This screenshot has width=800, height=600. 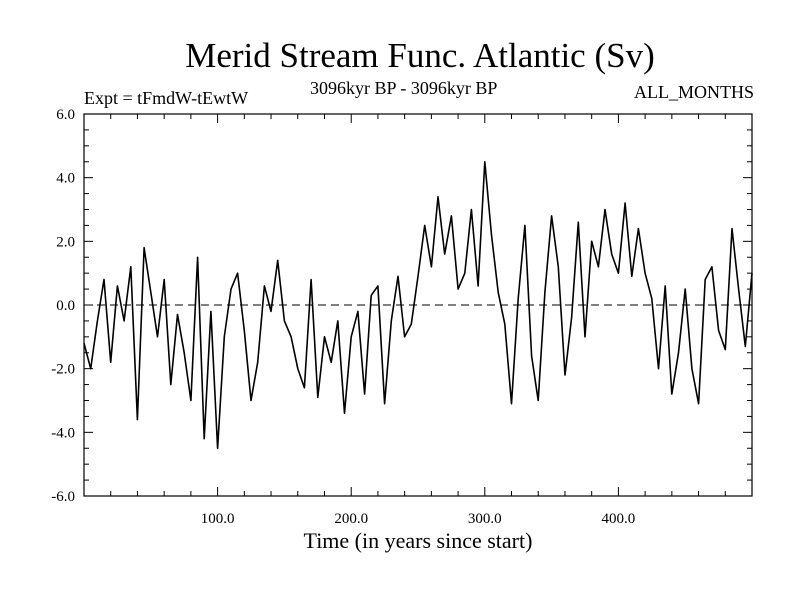 What do you see at coordinates (418, 540) in the screenshot?
I see `x-axis-label: Time (in years since start)` at bounding box center [418, 540].